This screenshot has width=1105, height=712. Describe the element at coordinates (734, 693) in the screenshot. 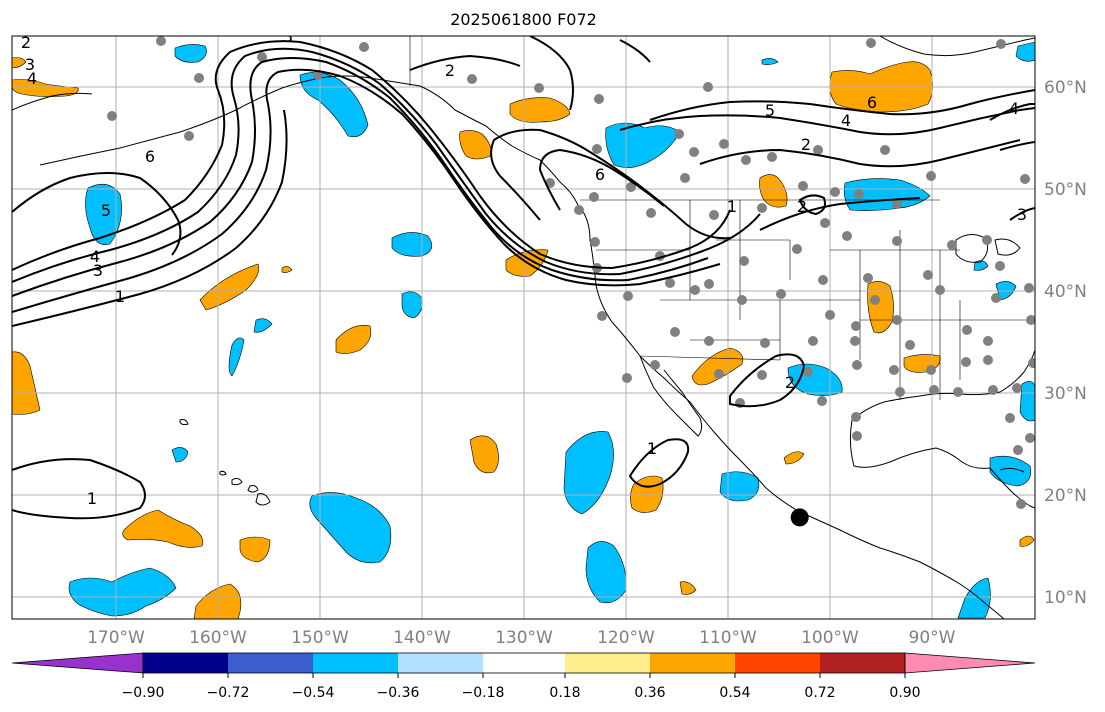

I see `colorbar-tick: 0.54` at that location.